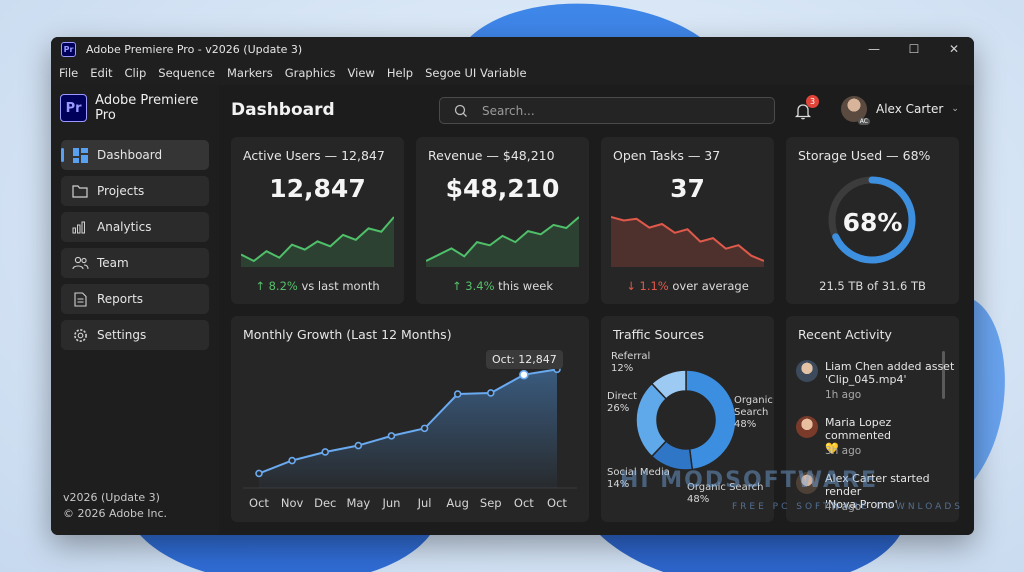 This screenshot has width=1024, height=572. I want to click on sparkline-area, so click(502, 242).